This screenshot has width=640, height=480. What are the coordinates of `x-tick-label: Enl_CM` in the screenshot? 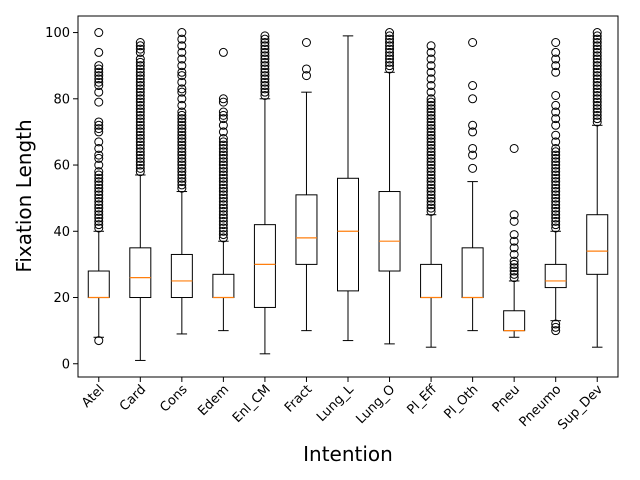 It's located at (252, 404).